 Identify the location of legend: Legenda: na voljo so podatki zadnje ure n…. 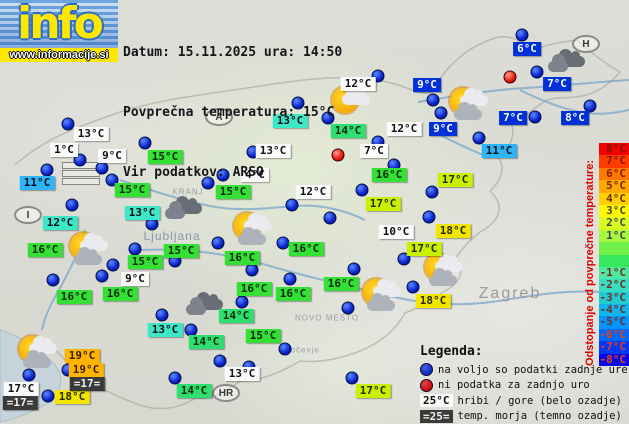
(524, 384).